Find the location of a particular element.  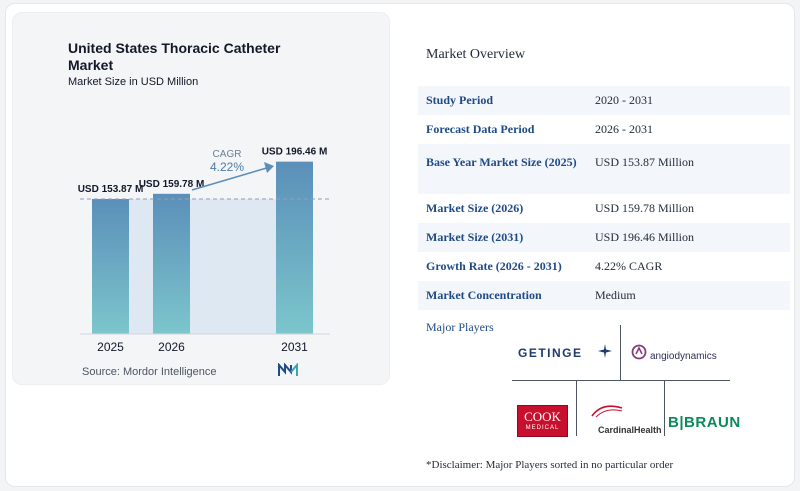

major-players-title: Major Players is located at coordinates (460, 327).